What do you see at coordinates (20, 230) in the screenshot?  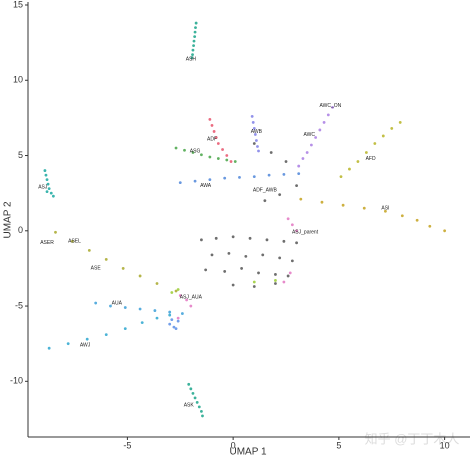 I see `y-tick-label: 0` at bounding box center [20, 230].